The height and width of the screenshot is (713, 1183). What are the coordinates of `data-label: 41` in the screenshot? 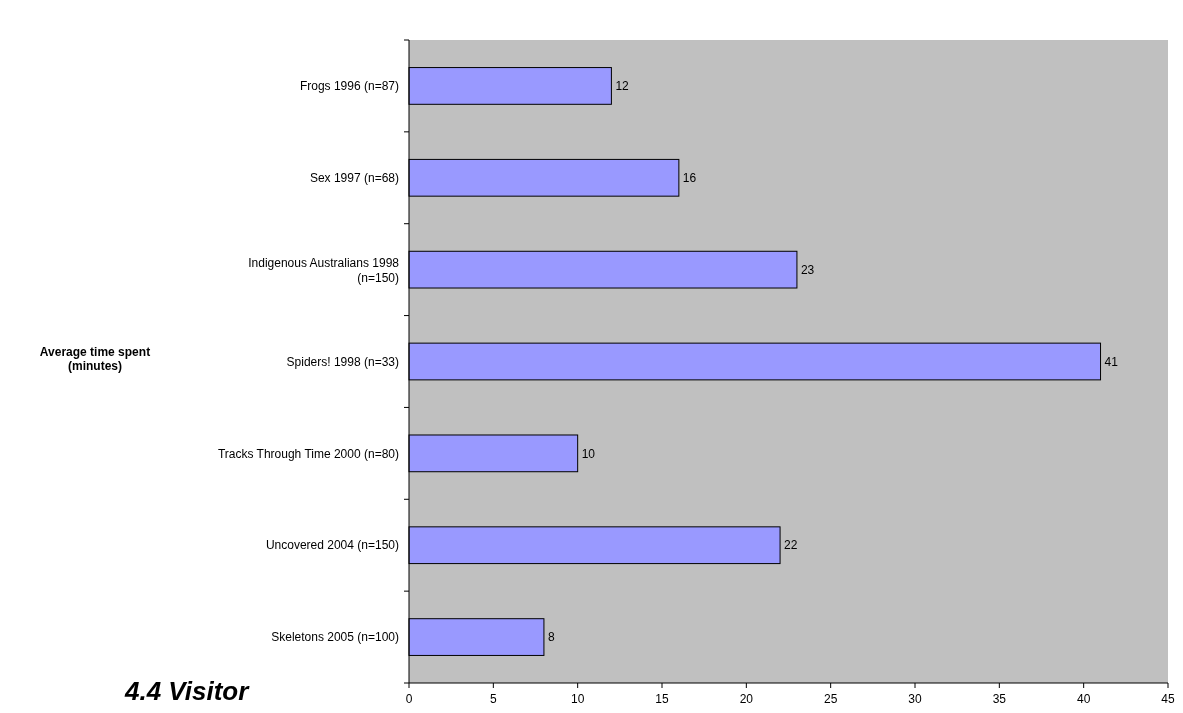 It's located at (1111, 361).